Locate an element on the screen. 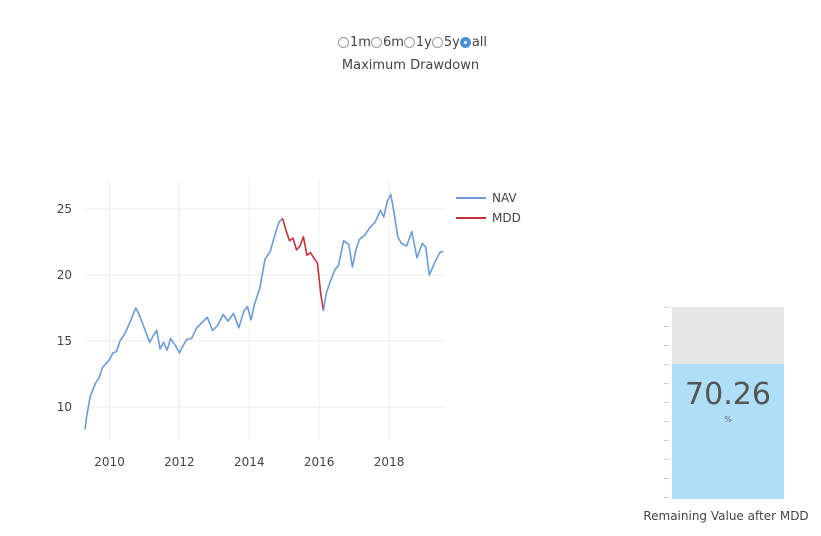  radio-1m is located at coordinates (343, 42).